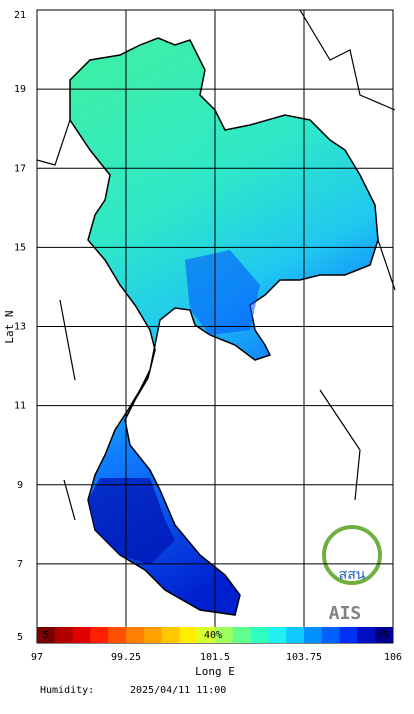 The height and width of the screenshot is (714, 414). I want to click on footer-label: Humidity:, so click(67, 690).